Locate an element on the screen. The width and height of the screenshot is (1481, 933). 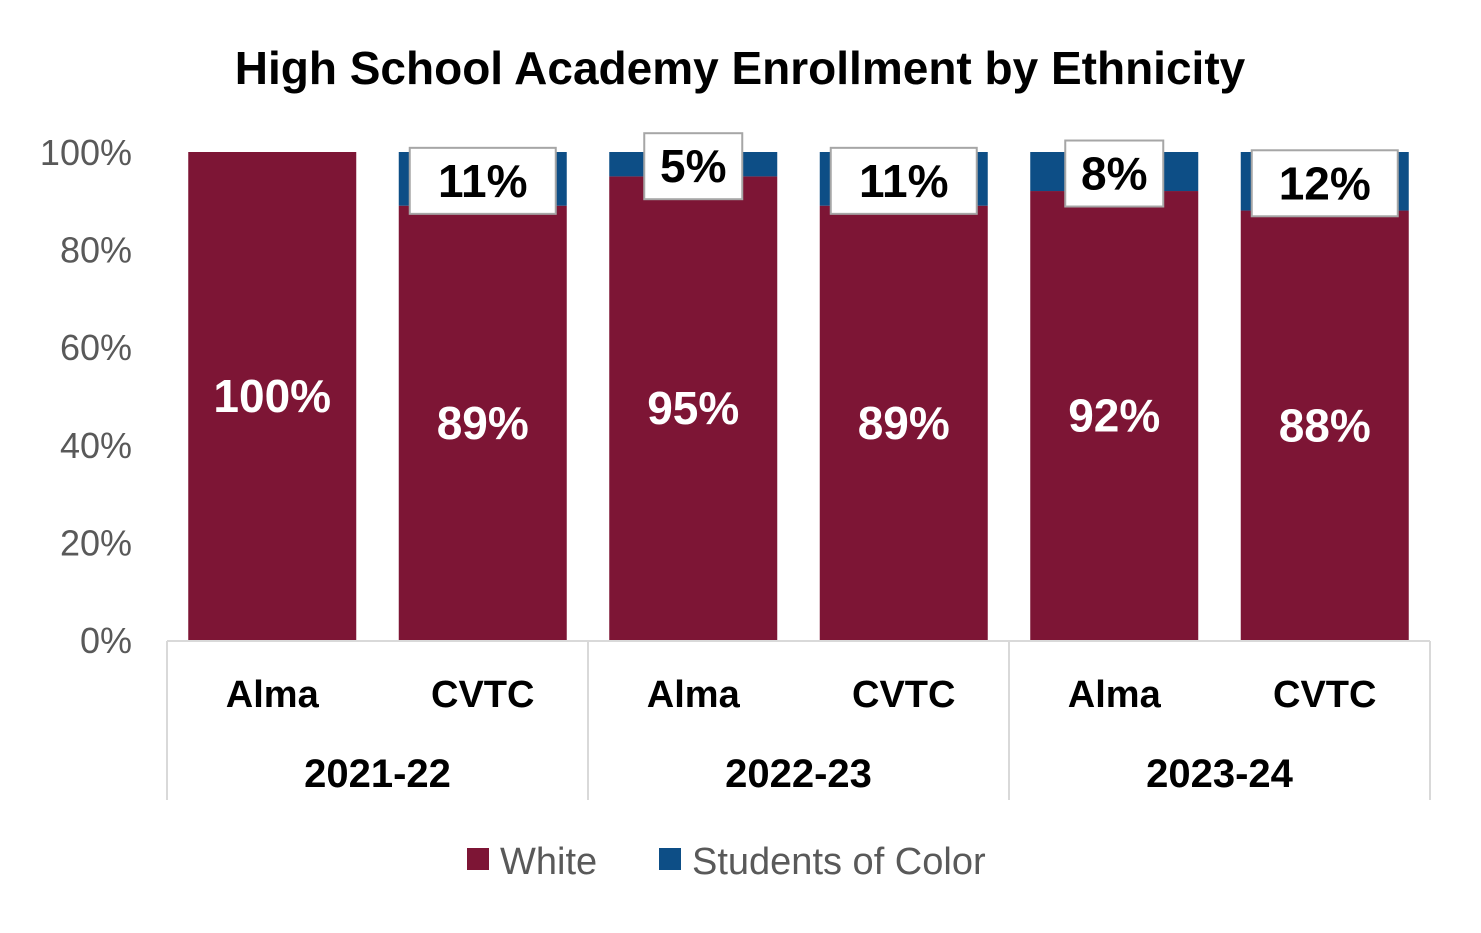
data-label-white: 88% is located at coordinates (1325, 425).